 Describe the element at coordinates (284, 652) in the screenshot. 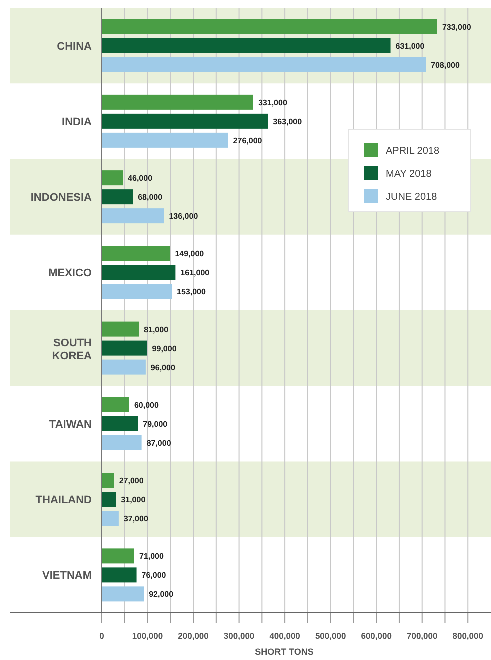

I see `x-axis-title: SHORT TONS` at that location.